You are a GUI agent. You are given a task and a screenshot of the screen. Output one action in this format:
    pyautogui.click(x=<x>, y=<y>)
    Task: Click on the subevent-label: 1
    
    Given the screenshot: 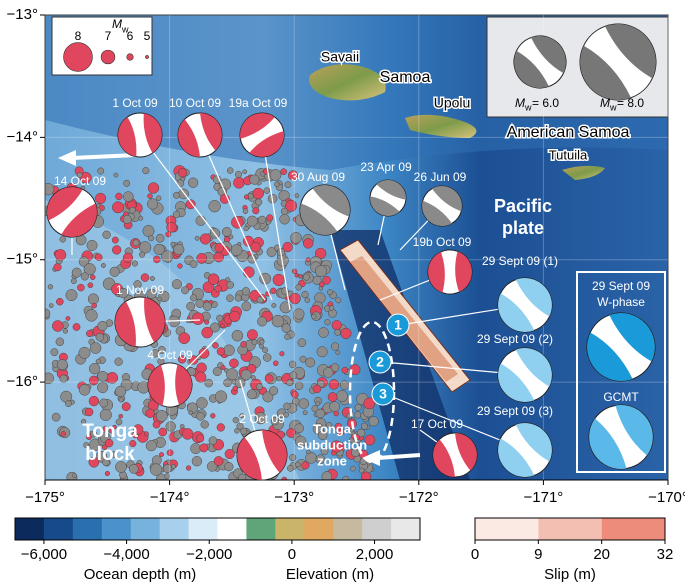 What is the action you would take?
    pyautogui.click(x=398, y=325)
    